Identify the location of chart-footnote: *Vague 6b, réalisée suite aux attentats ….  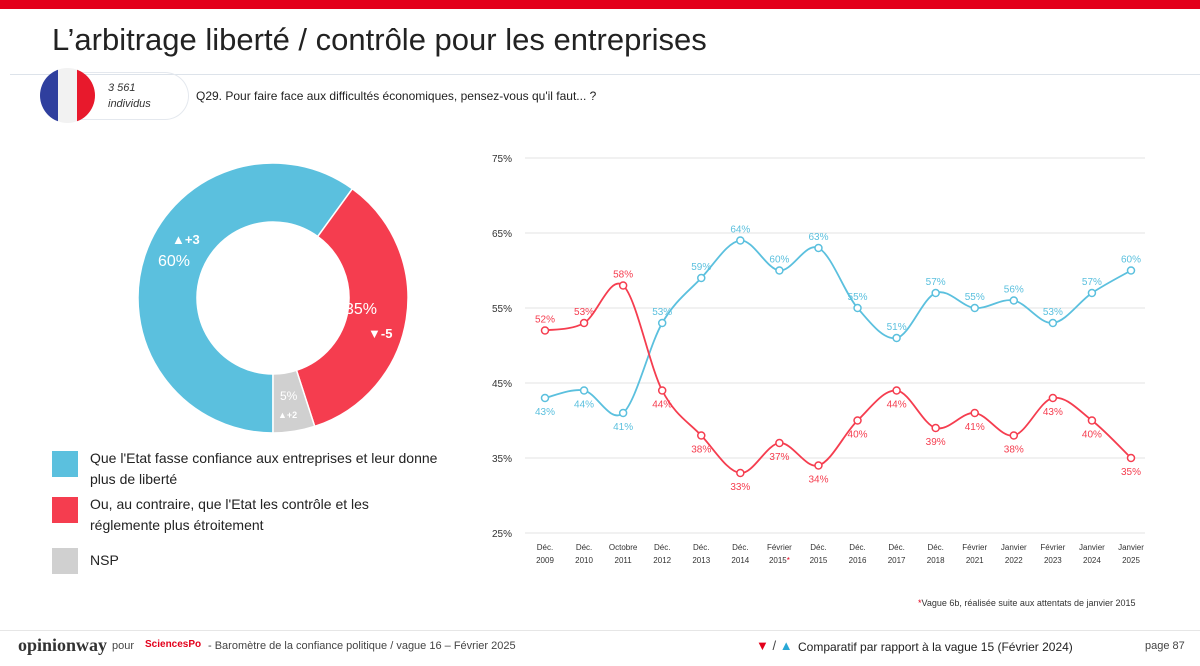
(1027, 603).